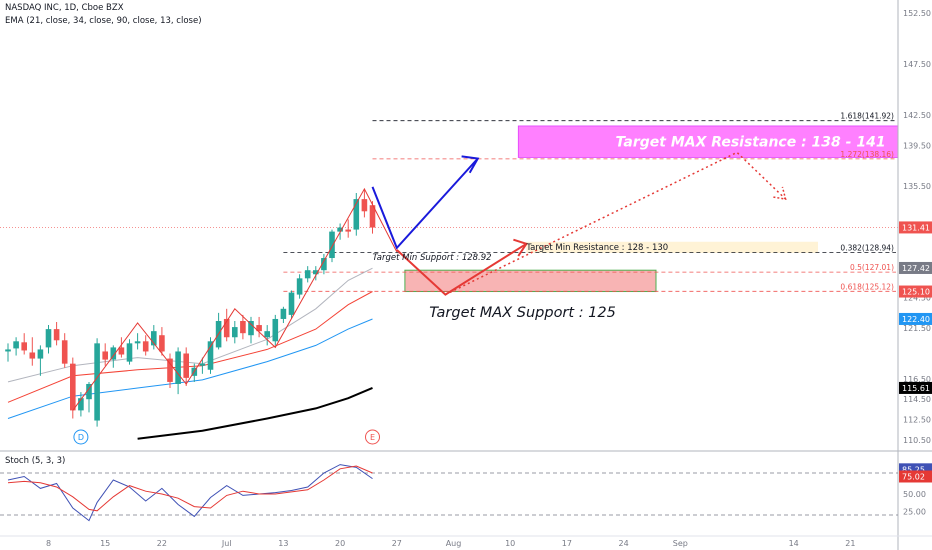 The image size is (932, 550). What do you see at coordinates (432, 258) in the screenshot?
I see `min-support-label: Target Min Support : 128.92` at bounding box center [432, 258].